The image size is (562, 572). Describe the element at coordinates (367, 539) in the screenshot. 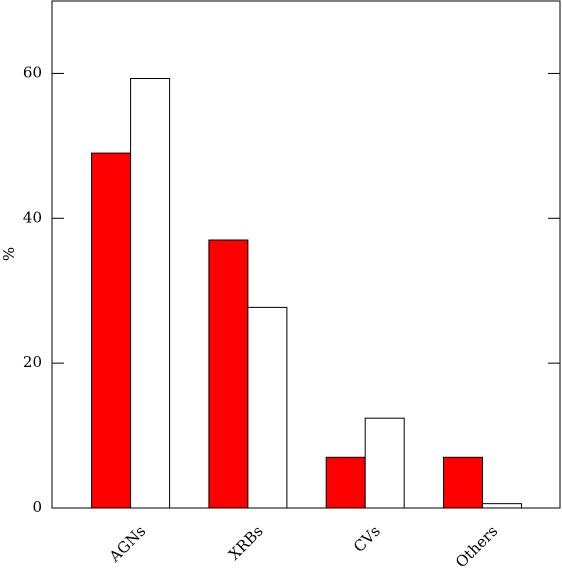

I see `x-tick-label: CVs` at that location.